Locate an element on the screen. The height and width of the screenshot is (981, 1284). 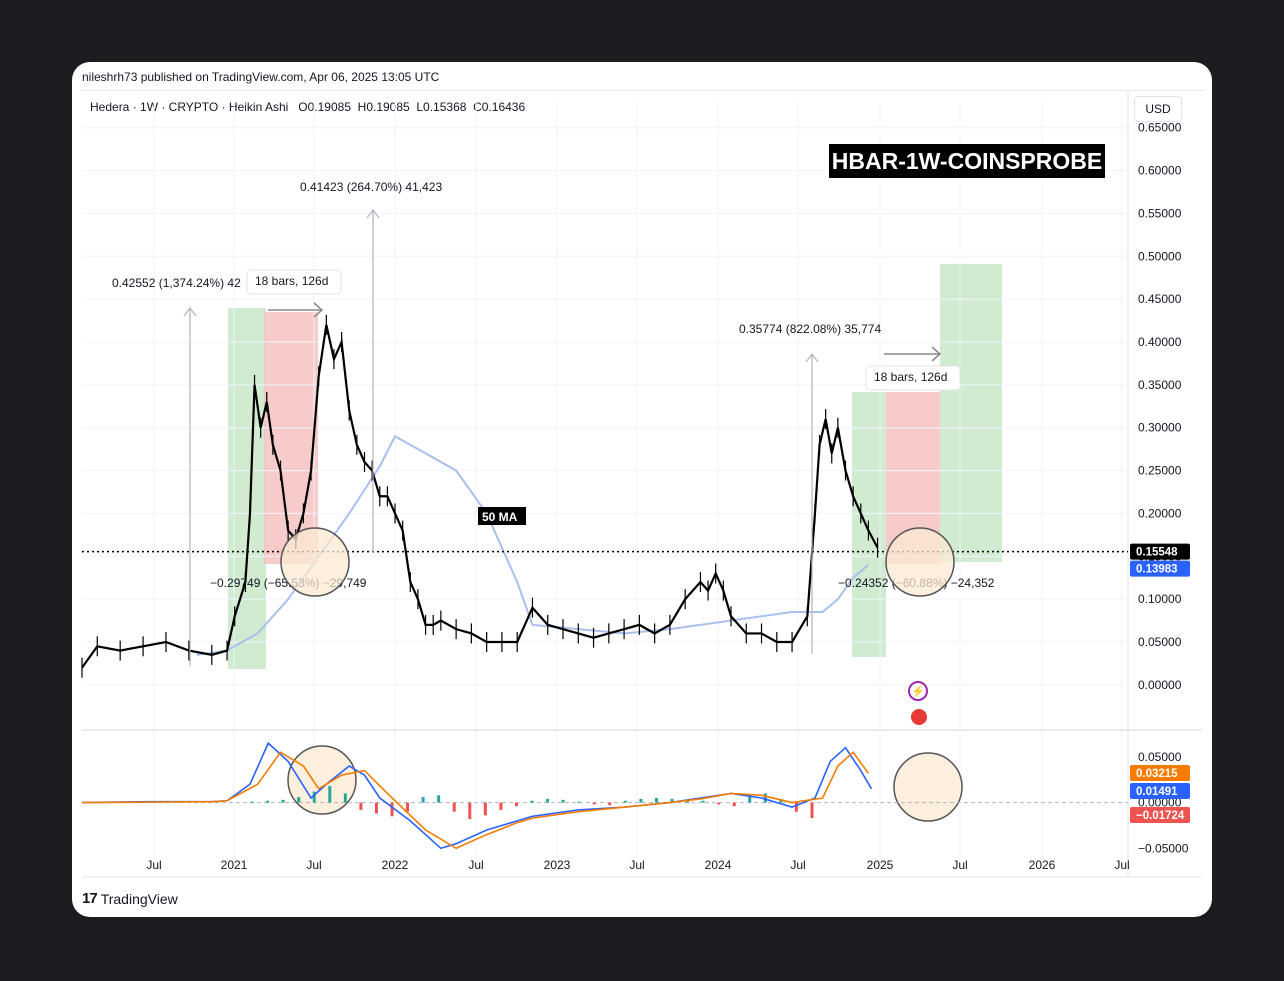
y-tick-label: 0.25000 is located at coordinates (1160, 471).